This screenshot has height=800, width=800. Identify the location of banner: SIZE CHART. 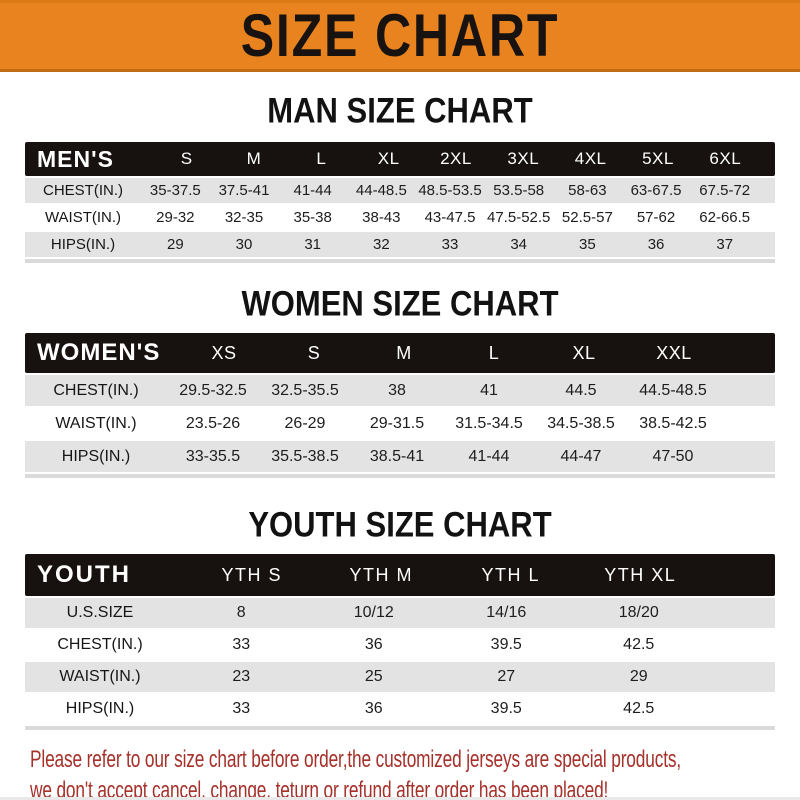
(400, 36).